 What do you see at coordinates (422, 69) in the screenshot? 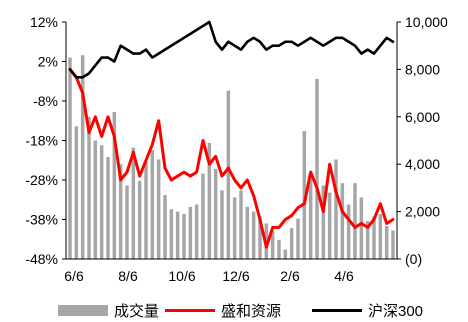
I see `right-axis-tick-label: 8,000` at bounding box center [422, 69].